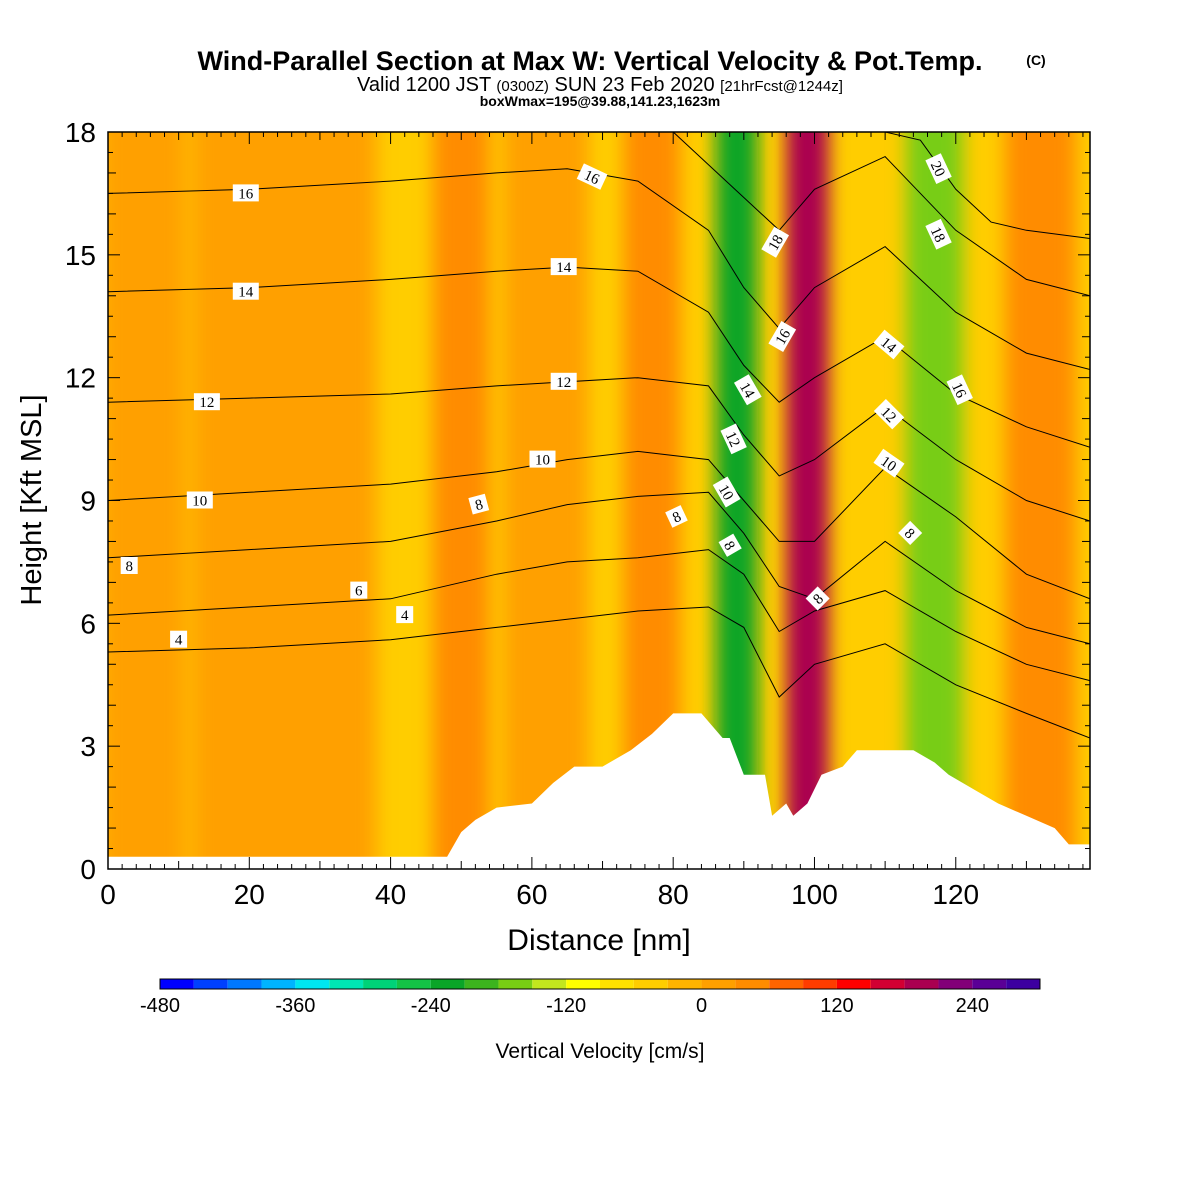 The height and width of the screenshot is (1200, 1200). What do you see at coordinates (955, 894) in the screenshot?
I see `x-tick-label: 120` at bounding box center [955, 894].